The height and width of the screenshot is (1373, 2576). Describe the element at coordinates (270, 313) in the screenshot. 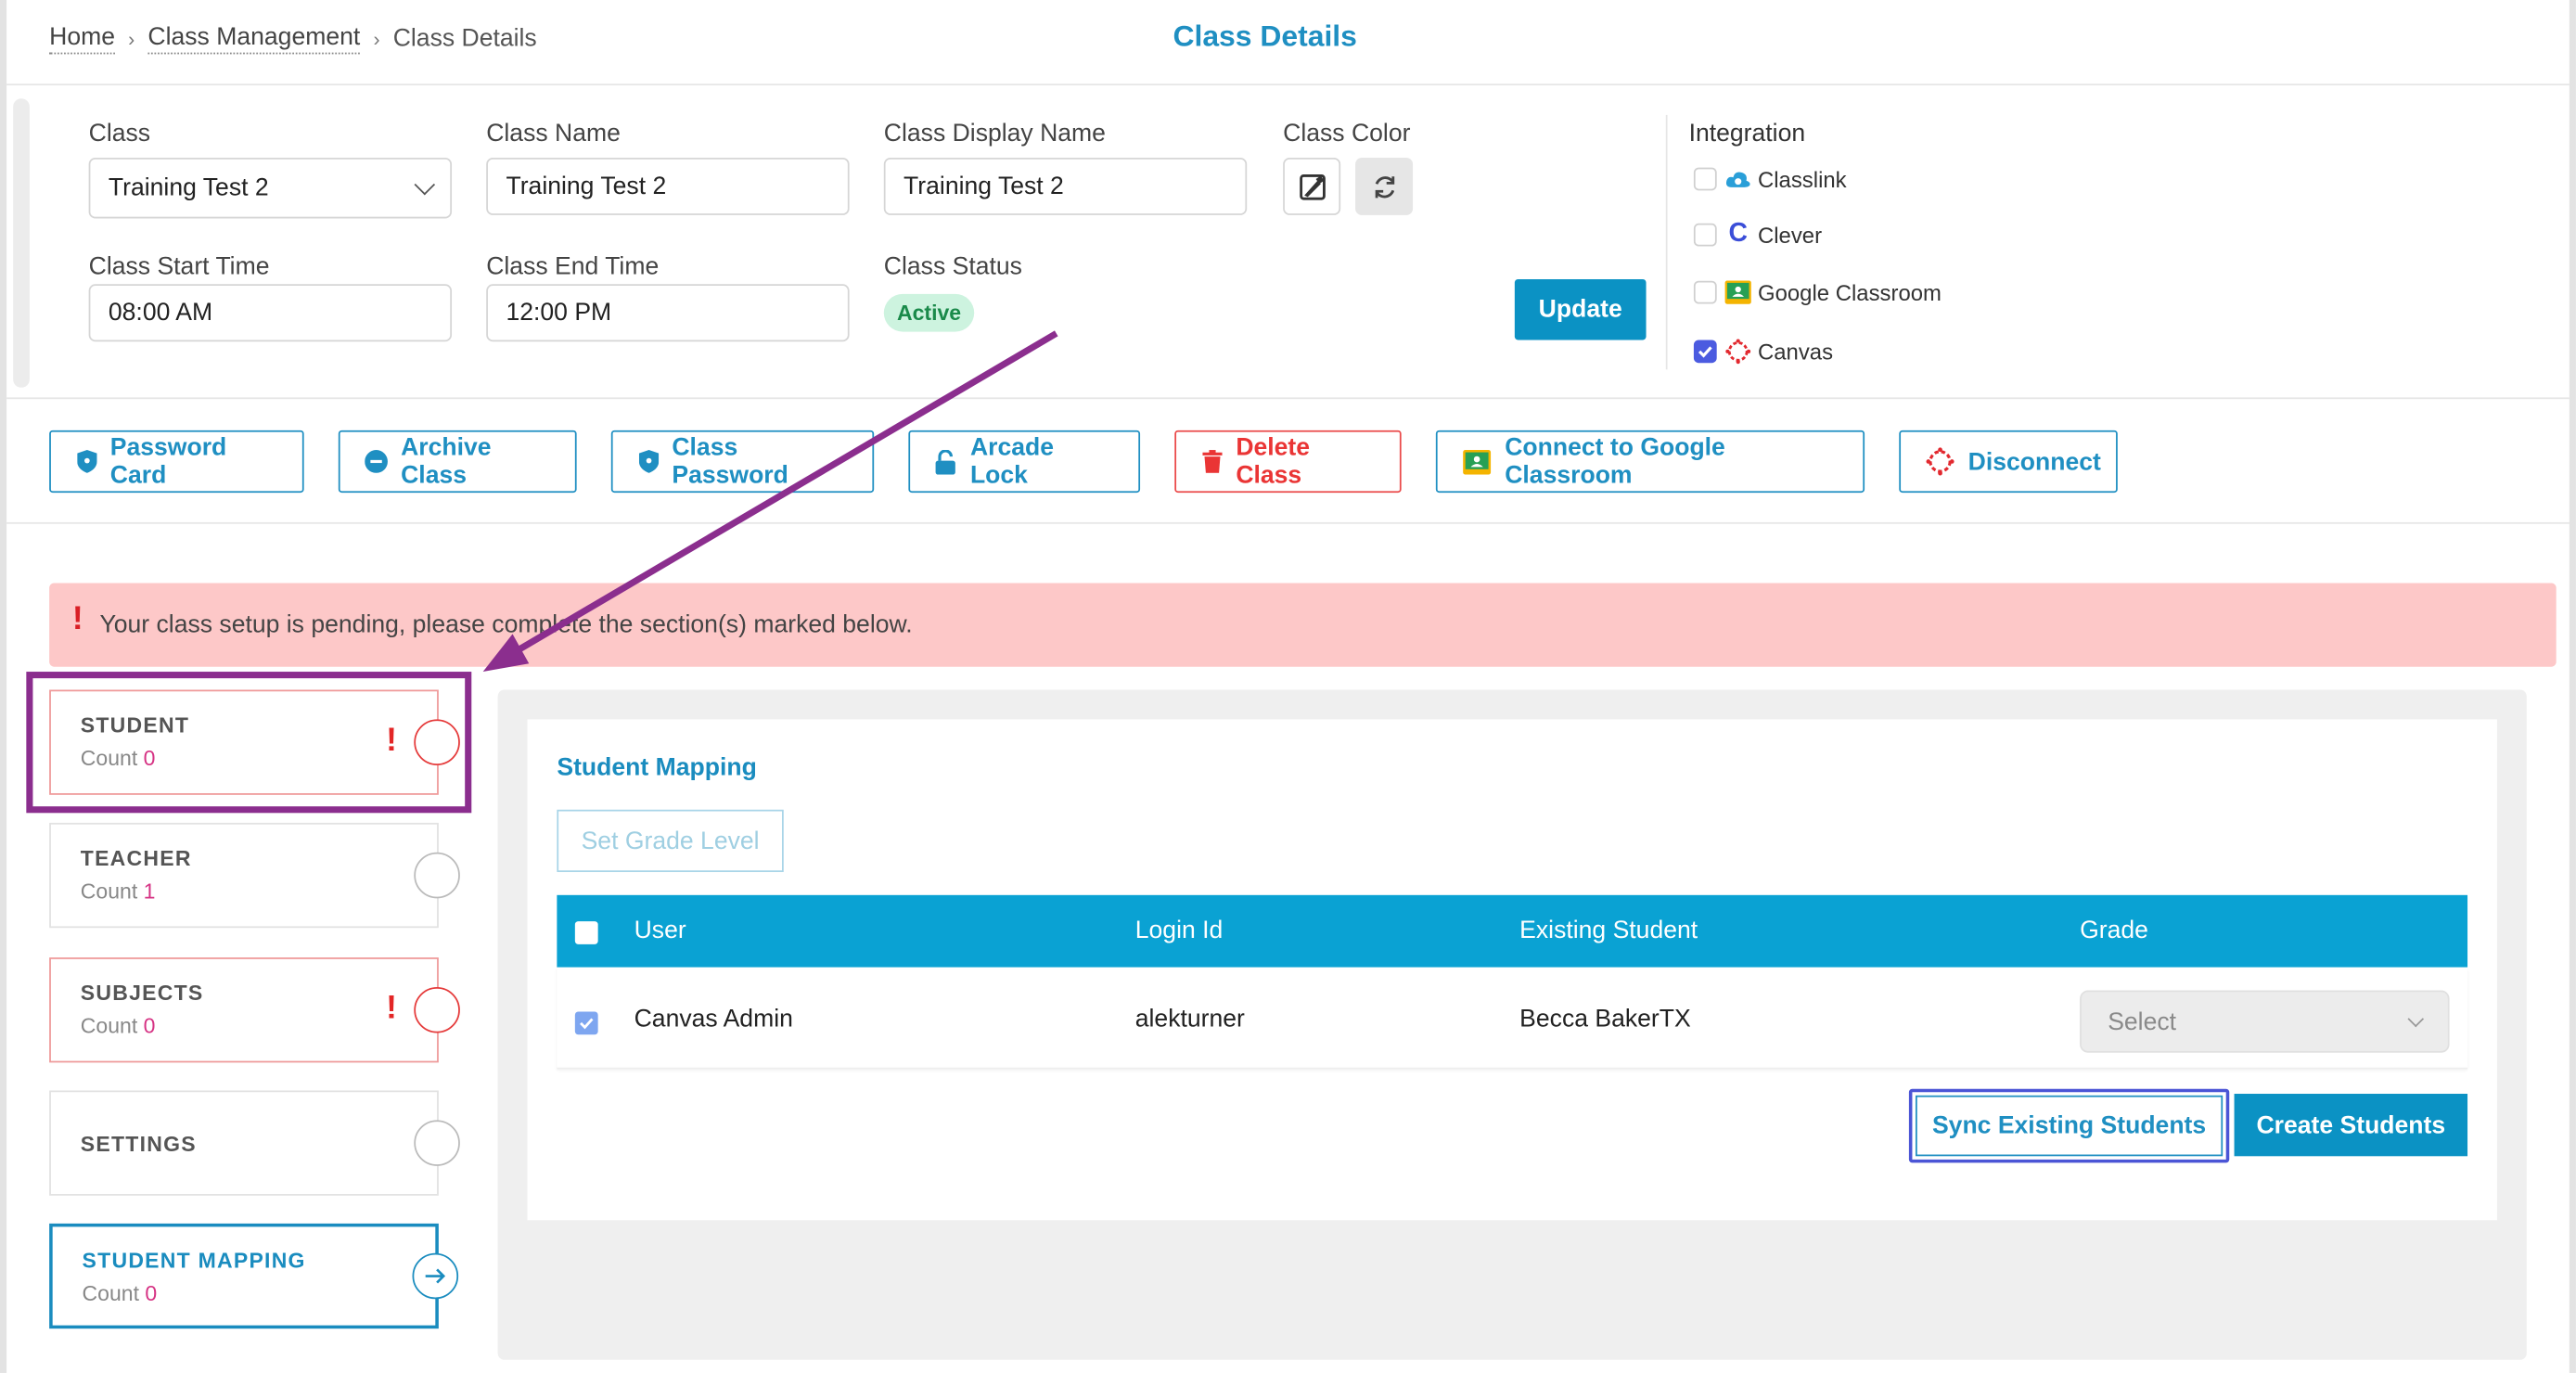

I see `class-start-time-input: 08:00 AM` at that location.